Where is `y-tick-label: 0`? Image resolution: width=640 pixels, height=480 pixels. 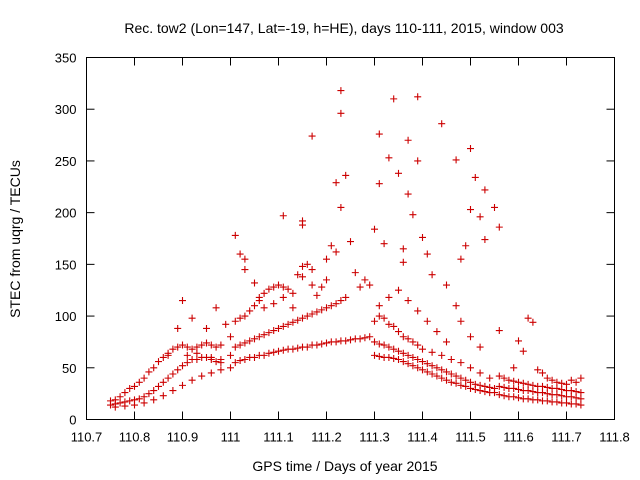 y-tick-label: 0 is located at coordinates (72, 420).